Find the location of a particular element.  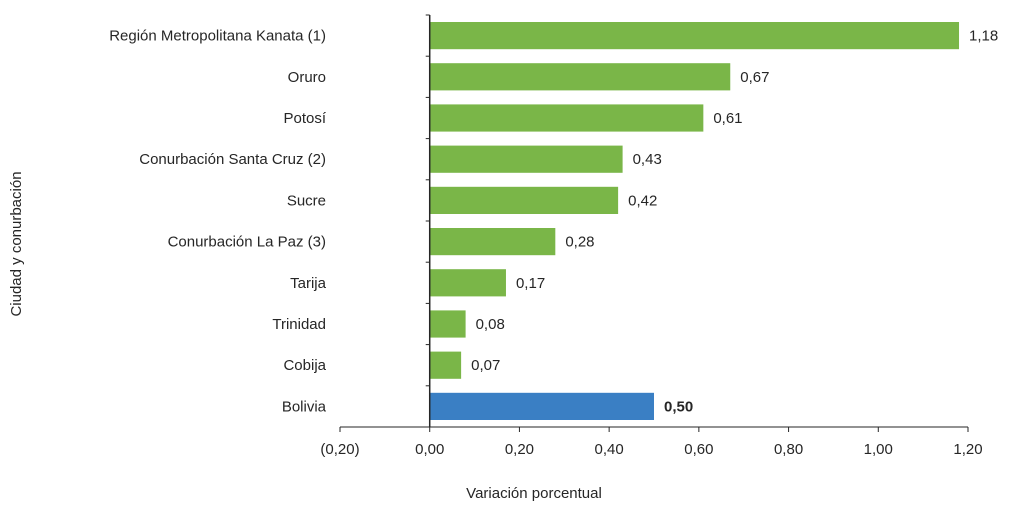

category-label-conurbacion-la-paz-3: Conurbación La Paz (3) is located at coordinates (247, 242).